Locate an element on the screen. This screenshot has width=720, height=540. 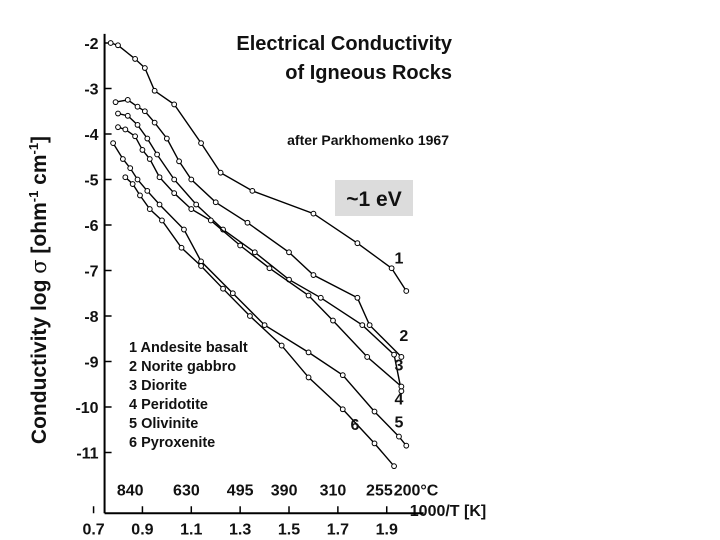
legend-item-5: 5 Olivinite is located at coordinates (163, 424).